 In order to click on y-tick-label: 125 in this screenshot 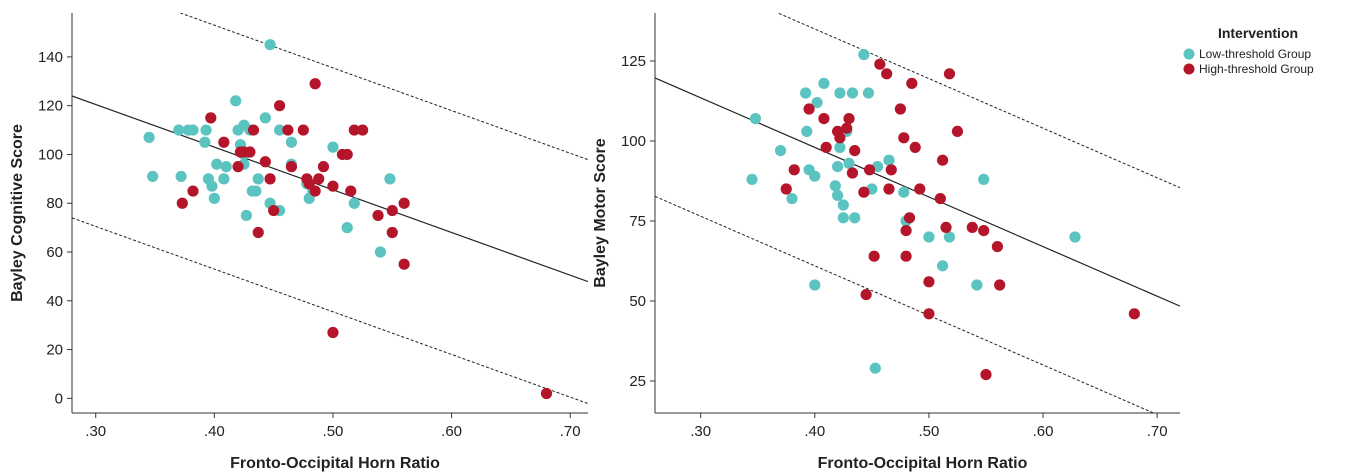, I will do `click(633, 61)`.